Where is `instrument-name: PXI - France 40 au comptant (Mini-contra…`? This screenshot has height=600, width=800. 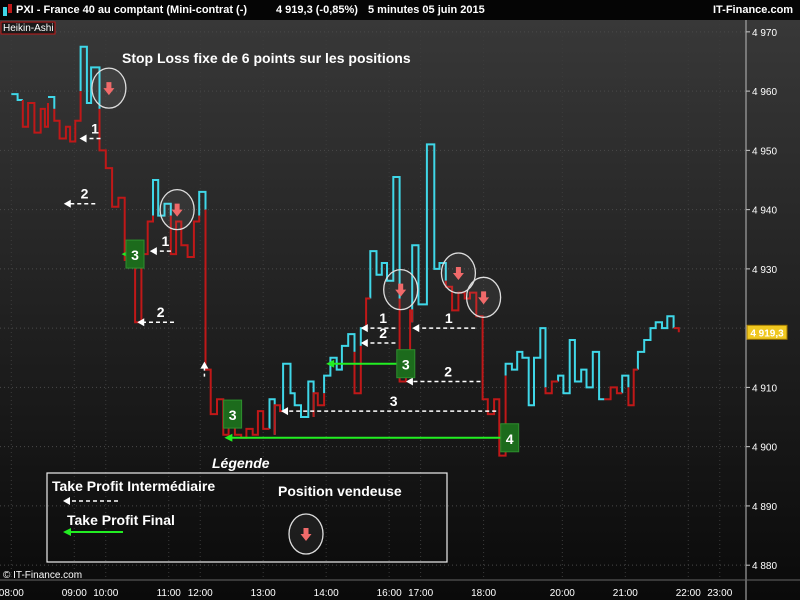 instrument-name: PXI - France 40 au comptant (Mini-contra… is located at coordinates (132, 10).